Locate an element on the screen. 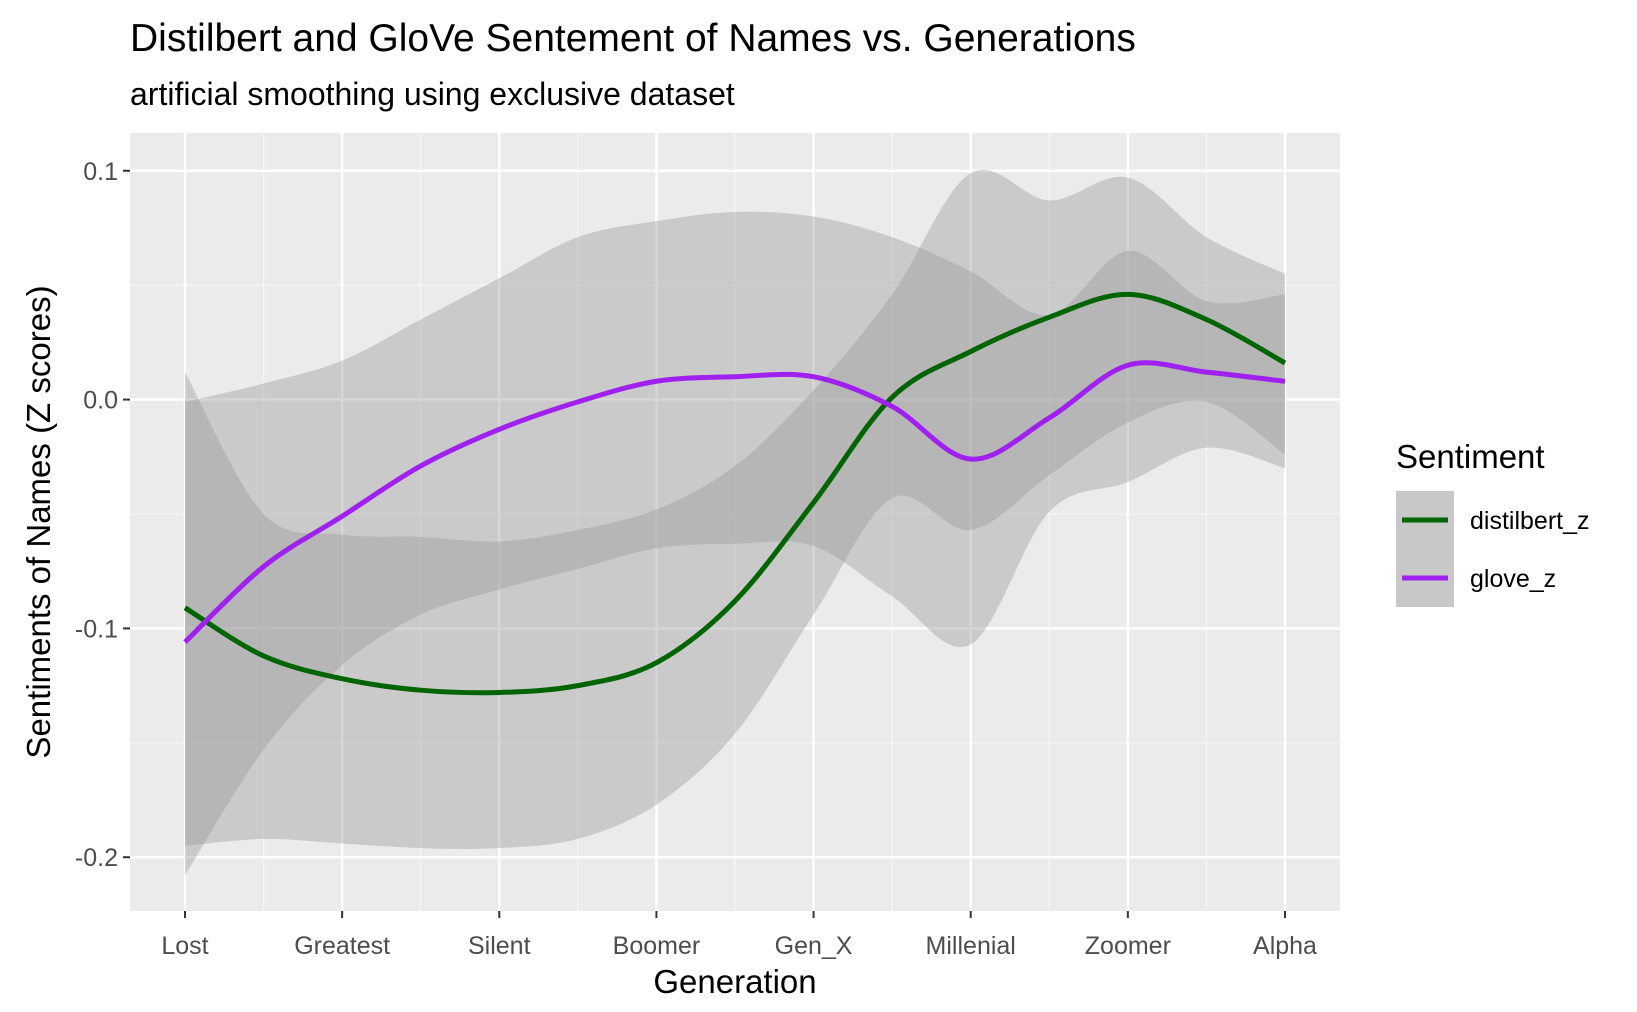  x-tick-label: Lost is located at coordinates (184, 946).